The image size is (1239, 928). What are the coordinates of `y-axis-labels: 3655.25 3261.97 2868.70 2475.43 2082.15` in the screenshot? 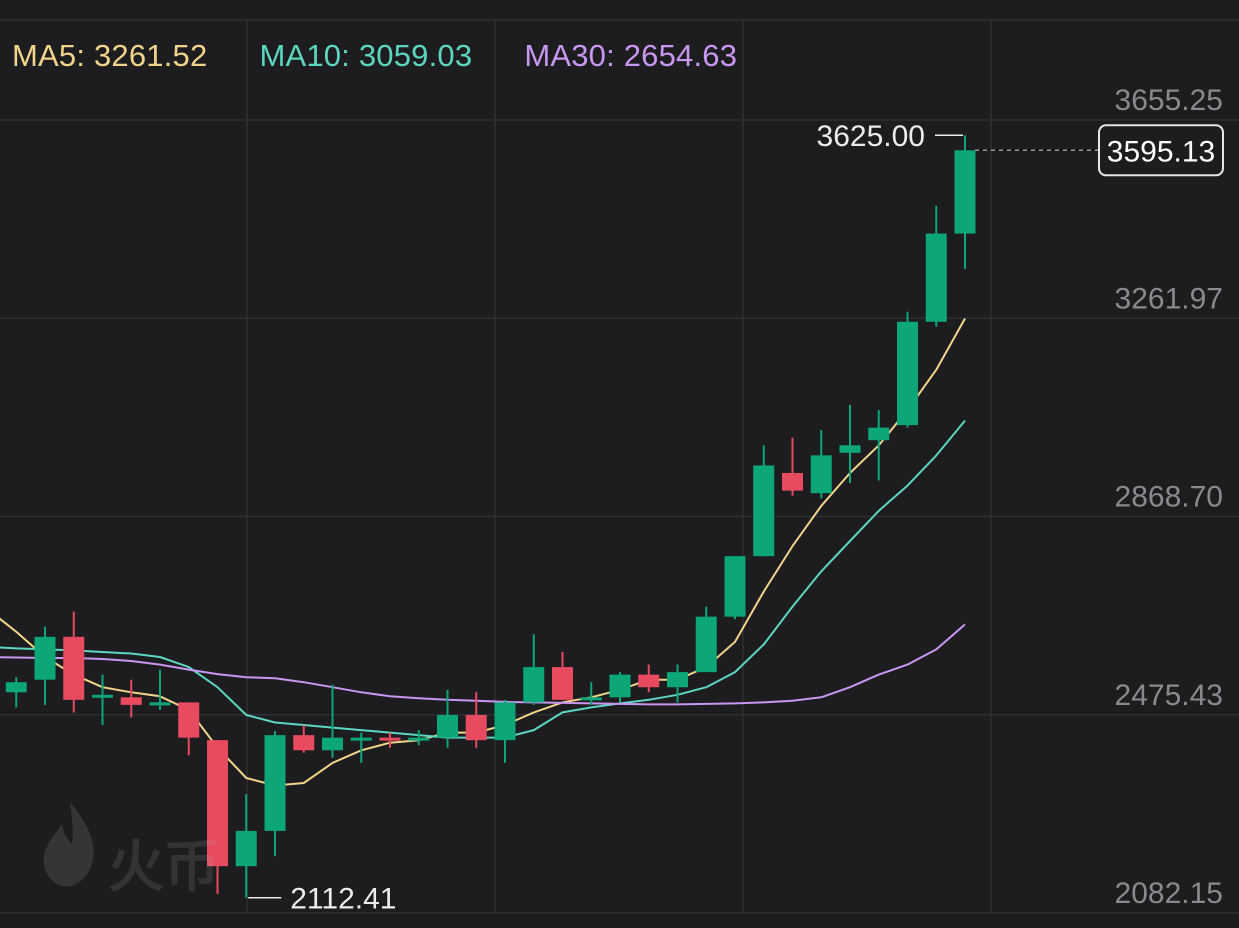 It's located at (1169, 497).